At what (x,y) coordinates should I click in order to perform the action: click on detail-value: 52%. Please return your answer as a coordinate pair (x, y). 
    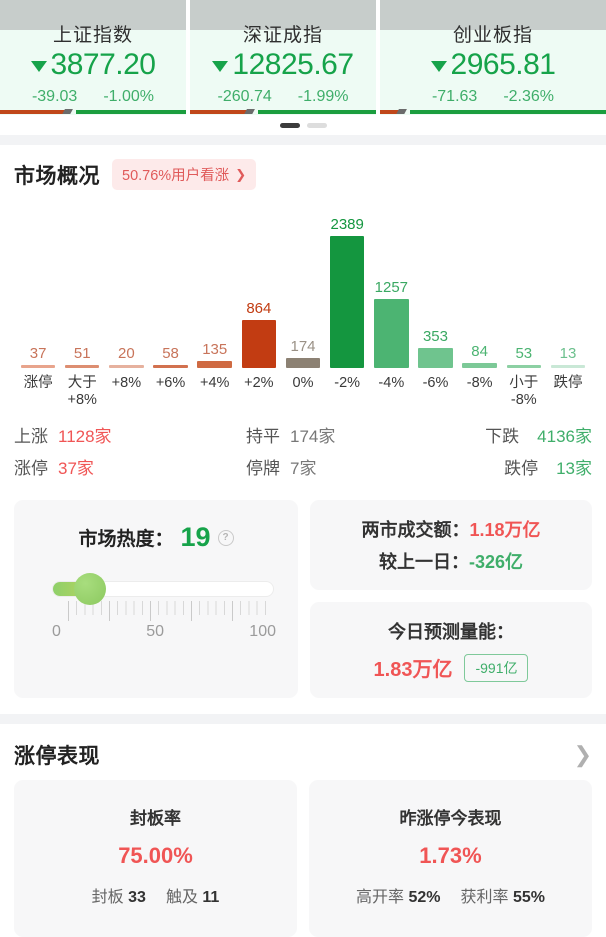
    Looking at the image, I should click on (424, 898).